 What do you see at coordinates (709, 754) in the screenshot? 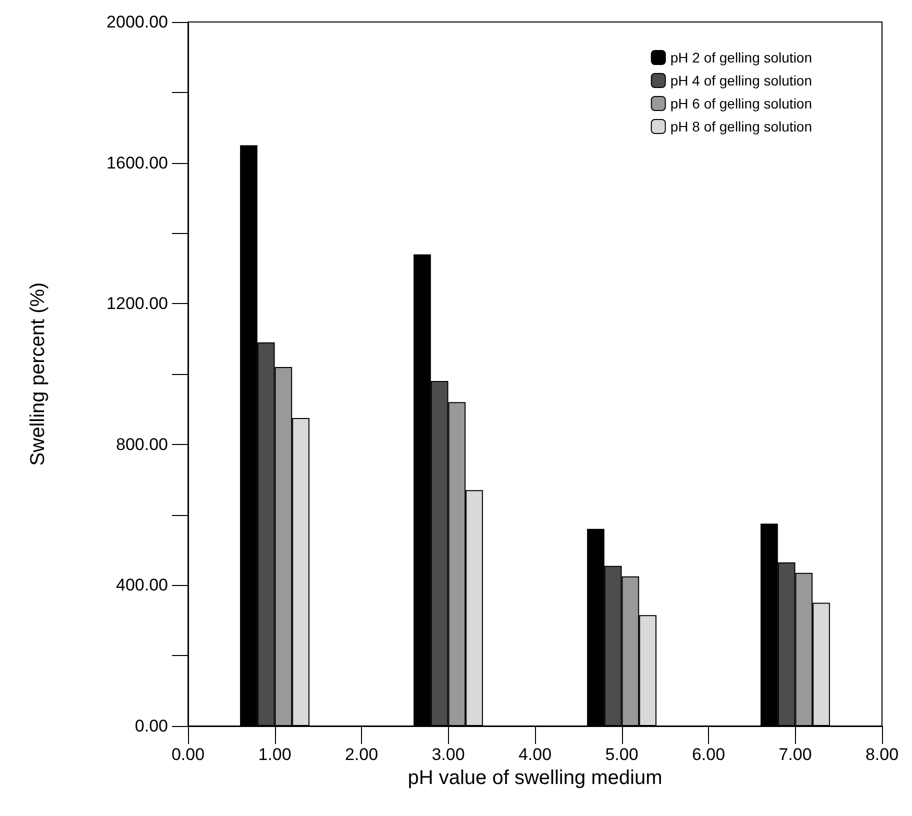
I see `x-tick-label: 6.00` at bounding box center [709, 754].